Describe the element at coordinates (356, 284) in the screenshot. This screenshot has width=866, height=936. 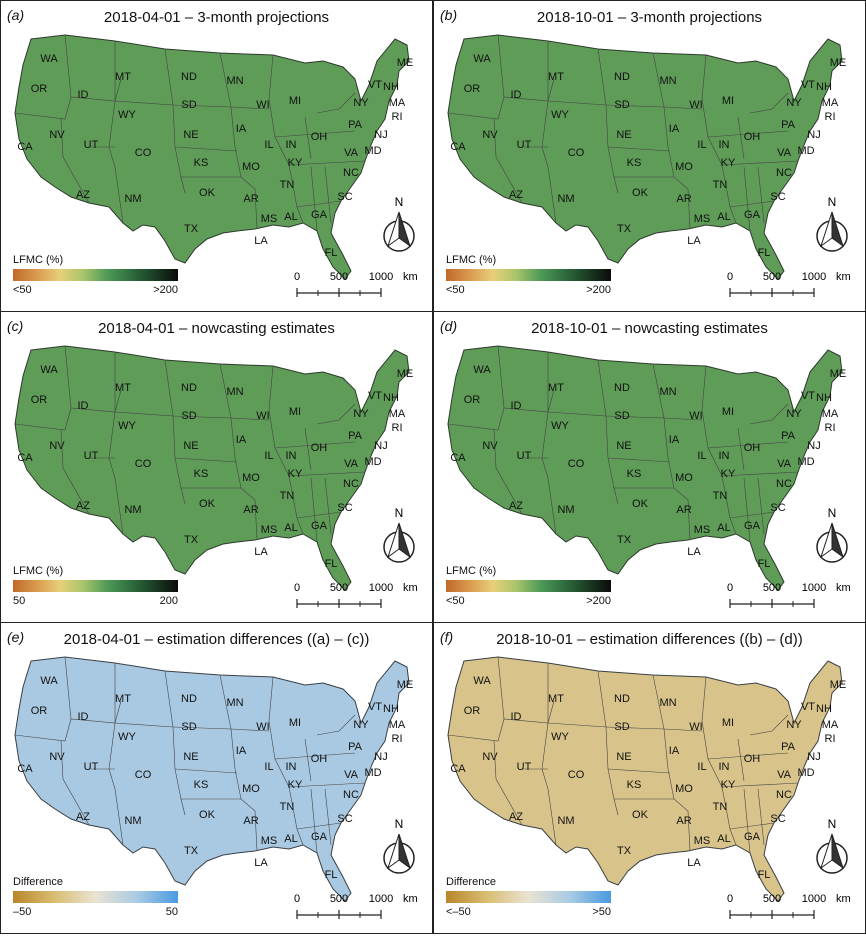
I see `scale-bar: 0 500 1000 km` at that location.